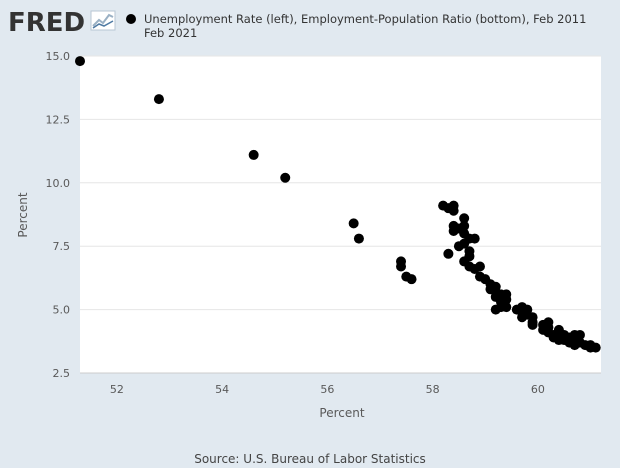  Describe the element at coordinates (222, 389) in the screenshot. I see `x-tick-label: 54` at that location.